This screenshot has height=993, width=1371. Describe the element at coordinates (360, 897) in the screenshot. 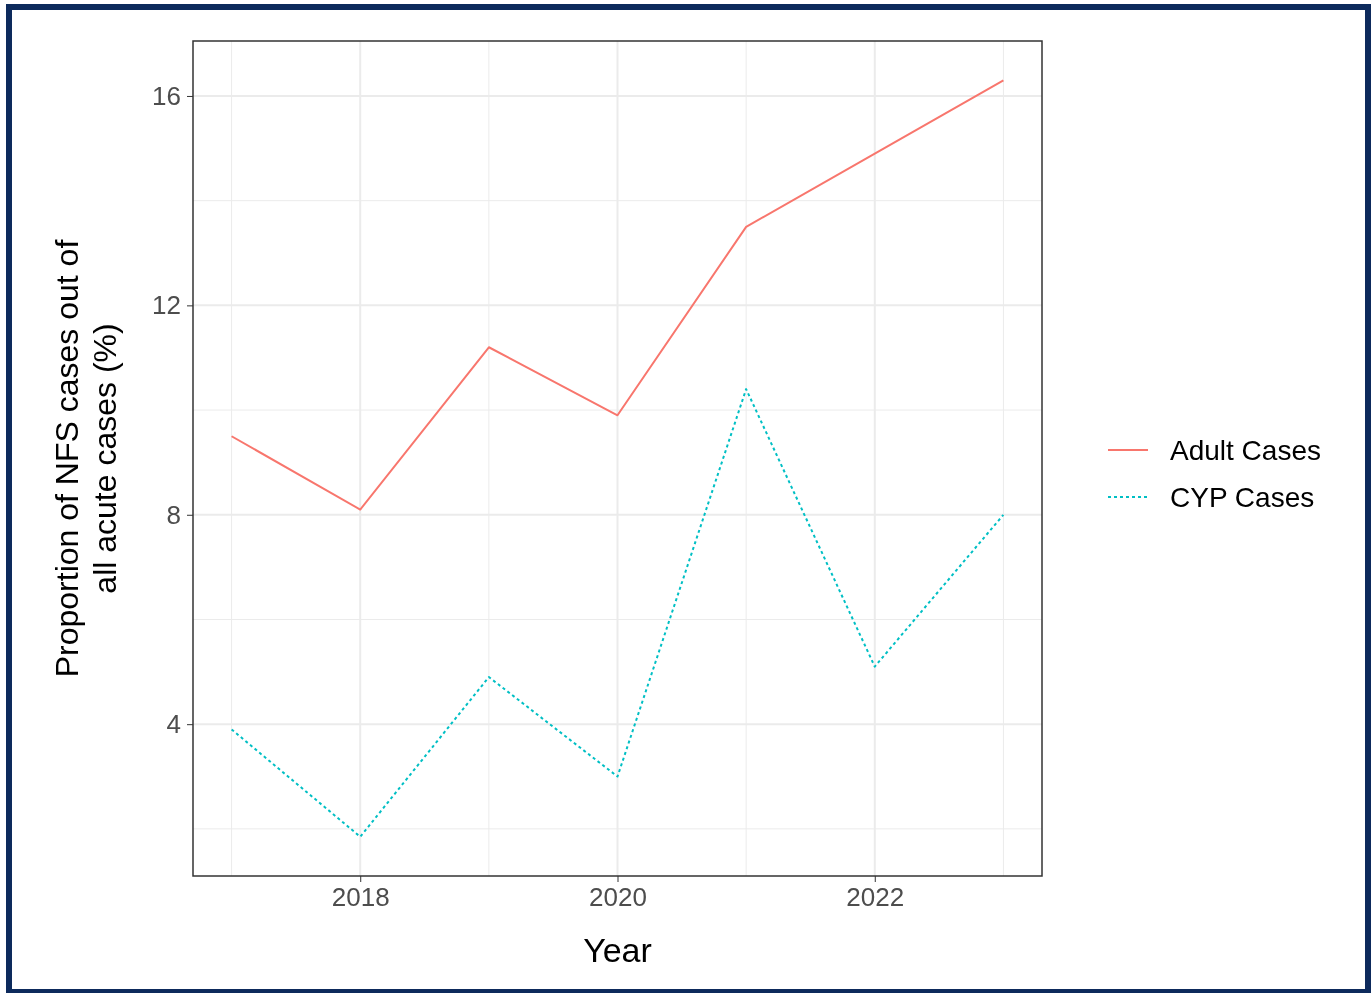

I see `x-tick-label: 2018` at that location.